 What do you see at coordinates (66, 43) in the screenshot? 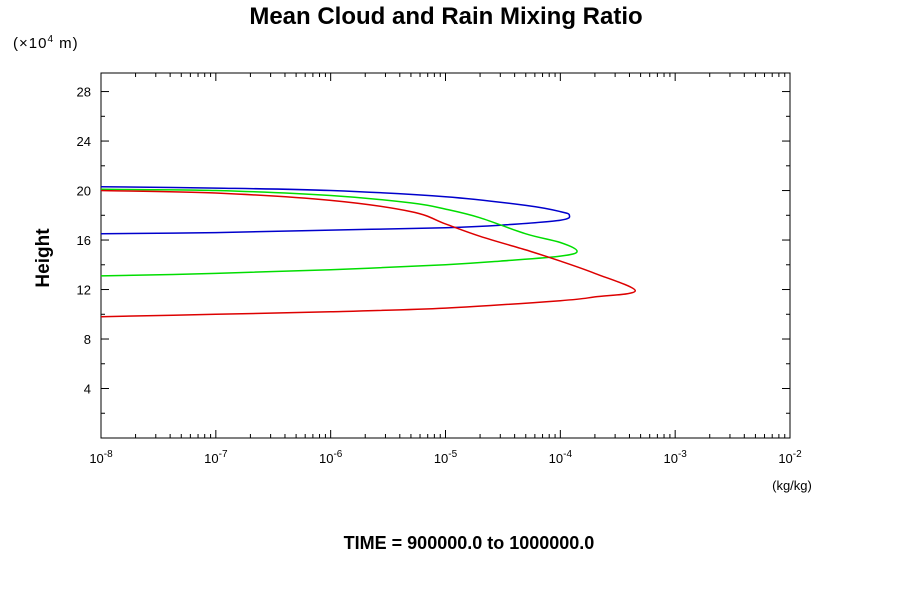
I see `y-scale-suffix: m)` at bounding box center [66, 43].